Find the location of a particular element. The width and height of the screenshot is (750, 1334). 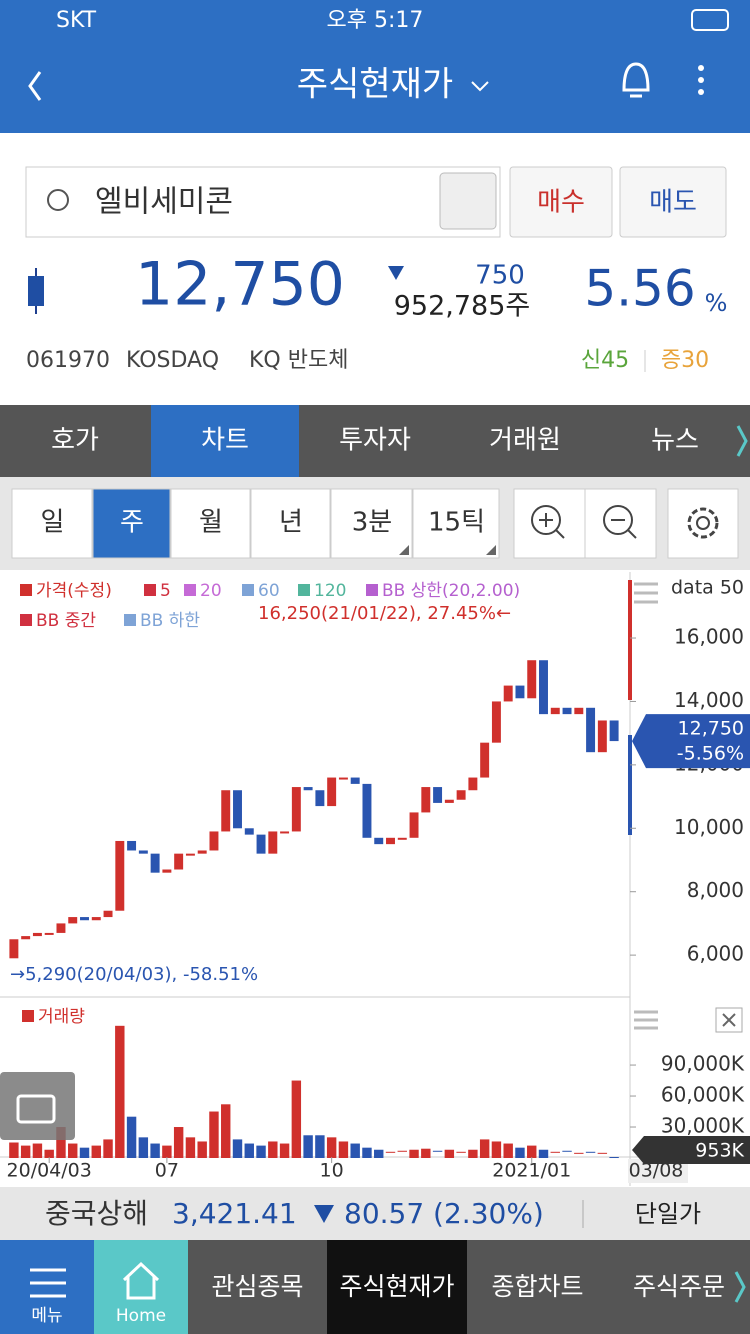

zoom-out is located at coordinates (618, 520).